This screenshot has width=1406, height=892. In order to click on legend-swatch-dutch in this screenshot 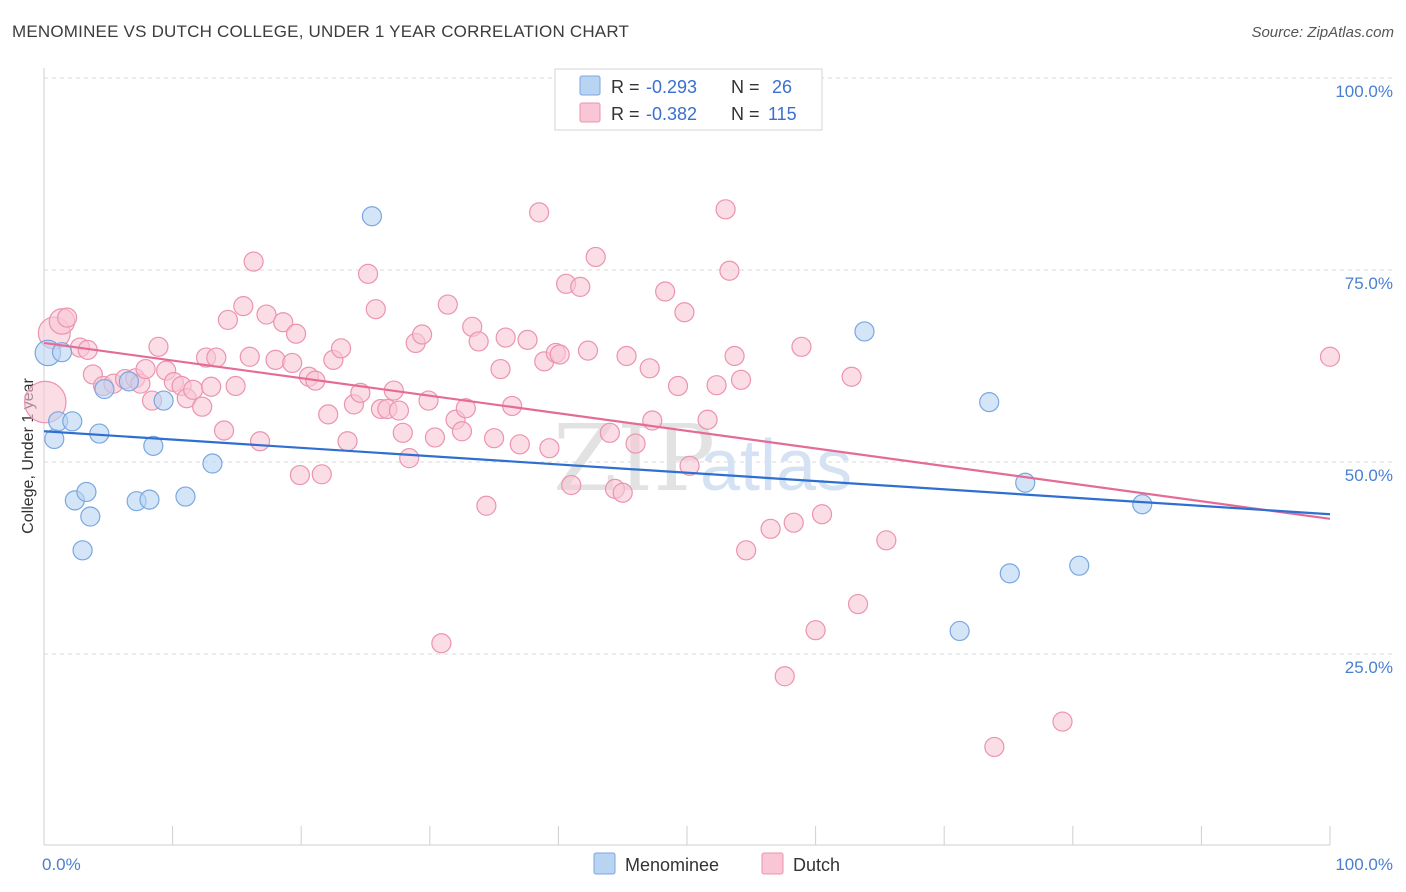, I will do `click(590, 112)`.